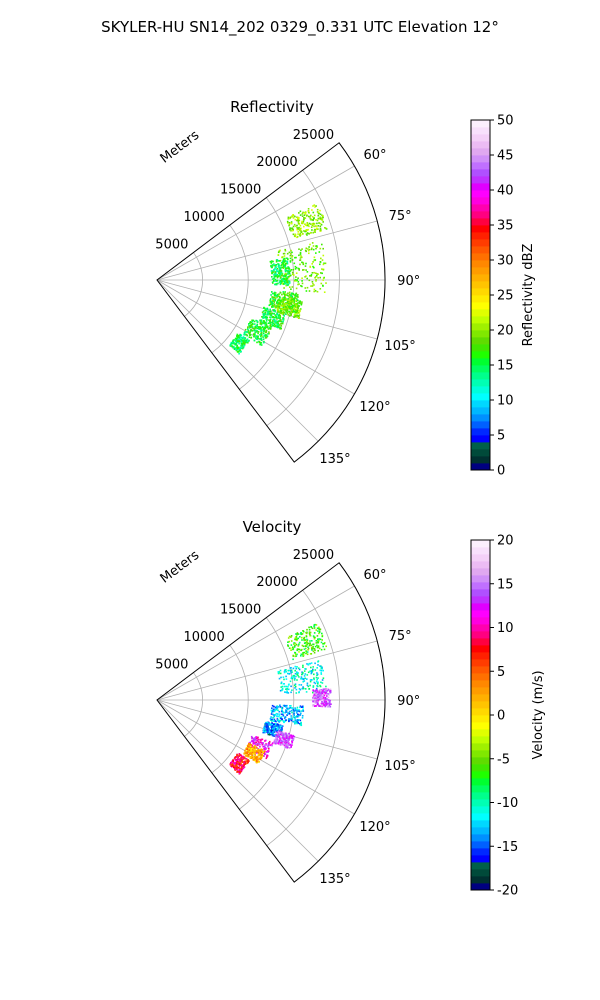  Describe the element at coordinates (399, 346) in the screenshot. I see `azimuth-tick-label: 105°` at that location.